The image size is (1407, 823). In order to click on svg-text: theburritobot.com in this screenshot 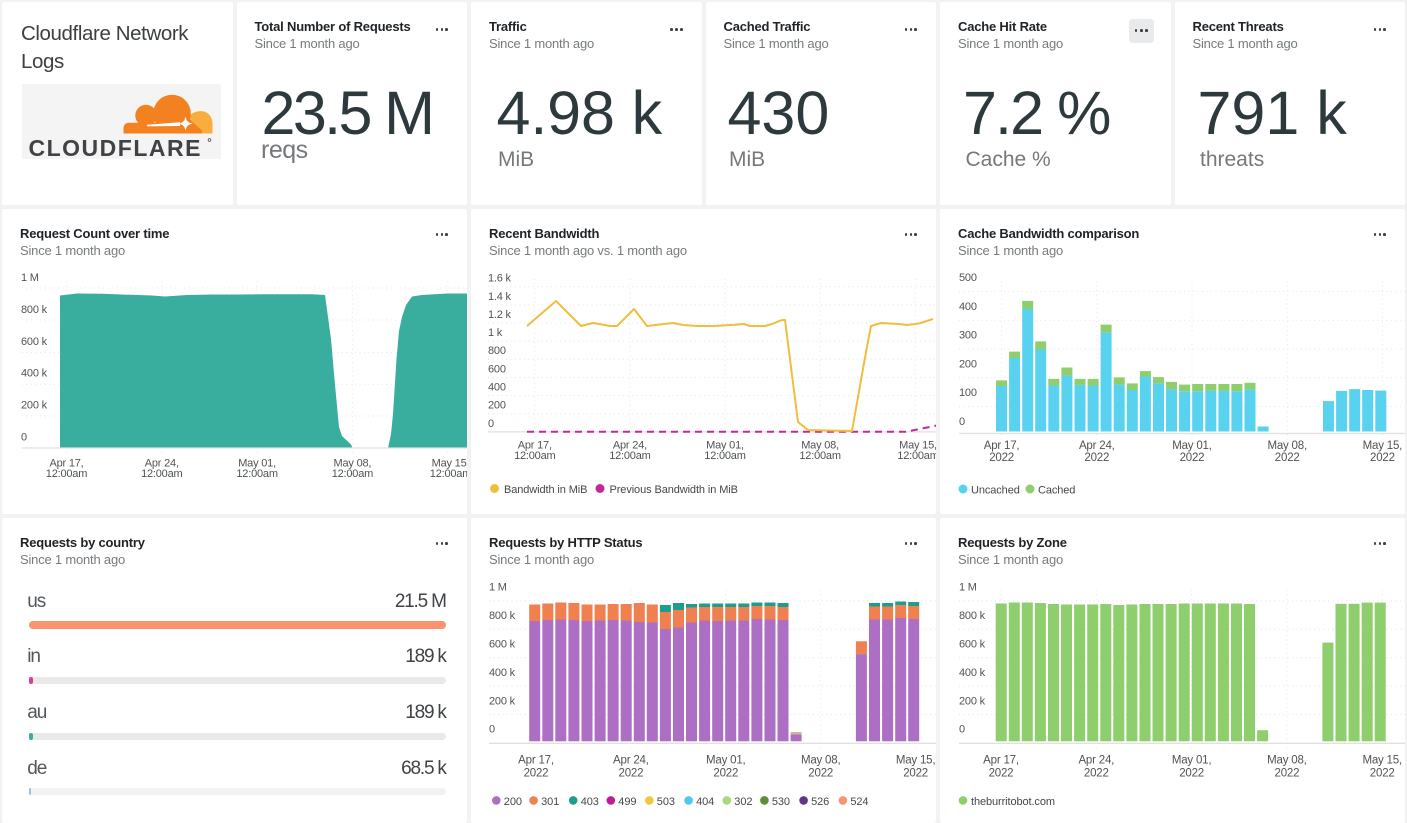, I will do `click(1013, 802)`.